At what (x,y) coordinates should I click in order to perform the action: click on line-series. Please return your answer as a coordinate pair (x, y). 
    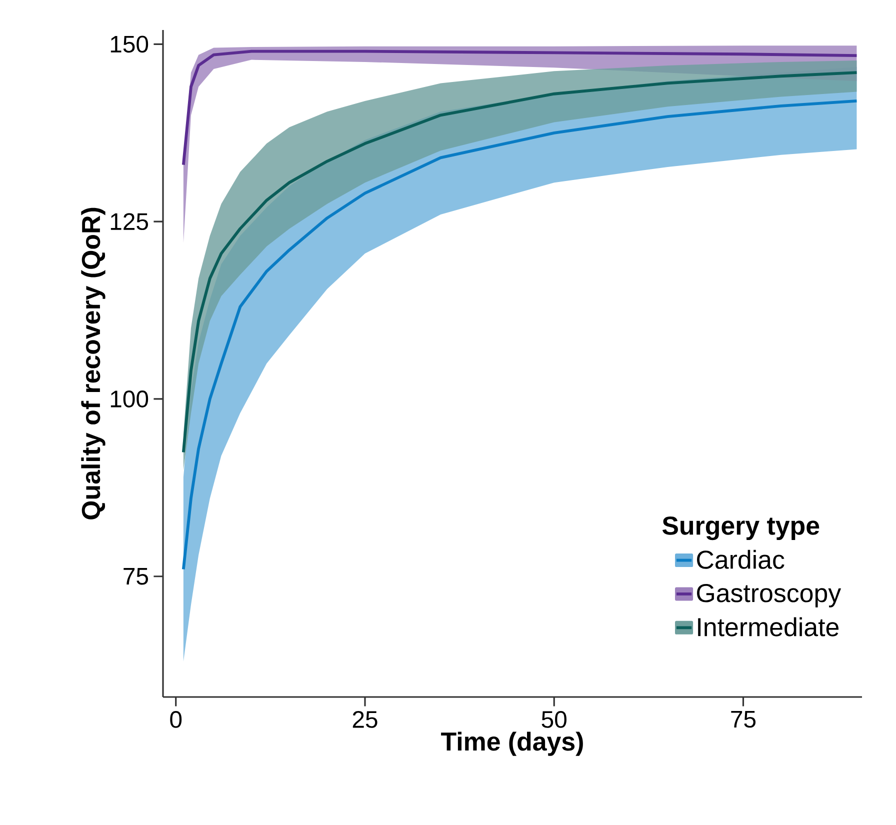
    Looking at the image, I should click on (520, 108).